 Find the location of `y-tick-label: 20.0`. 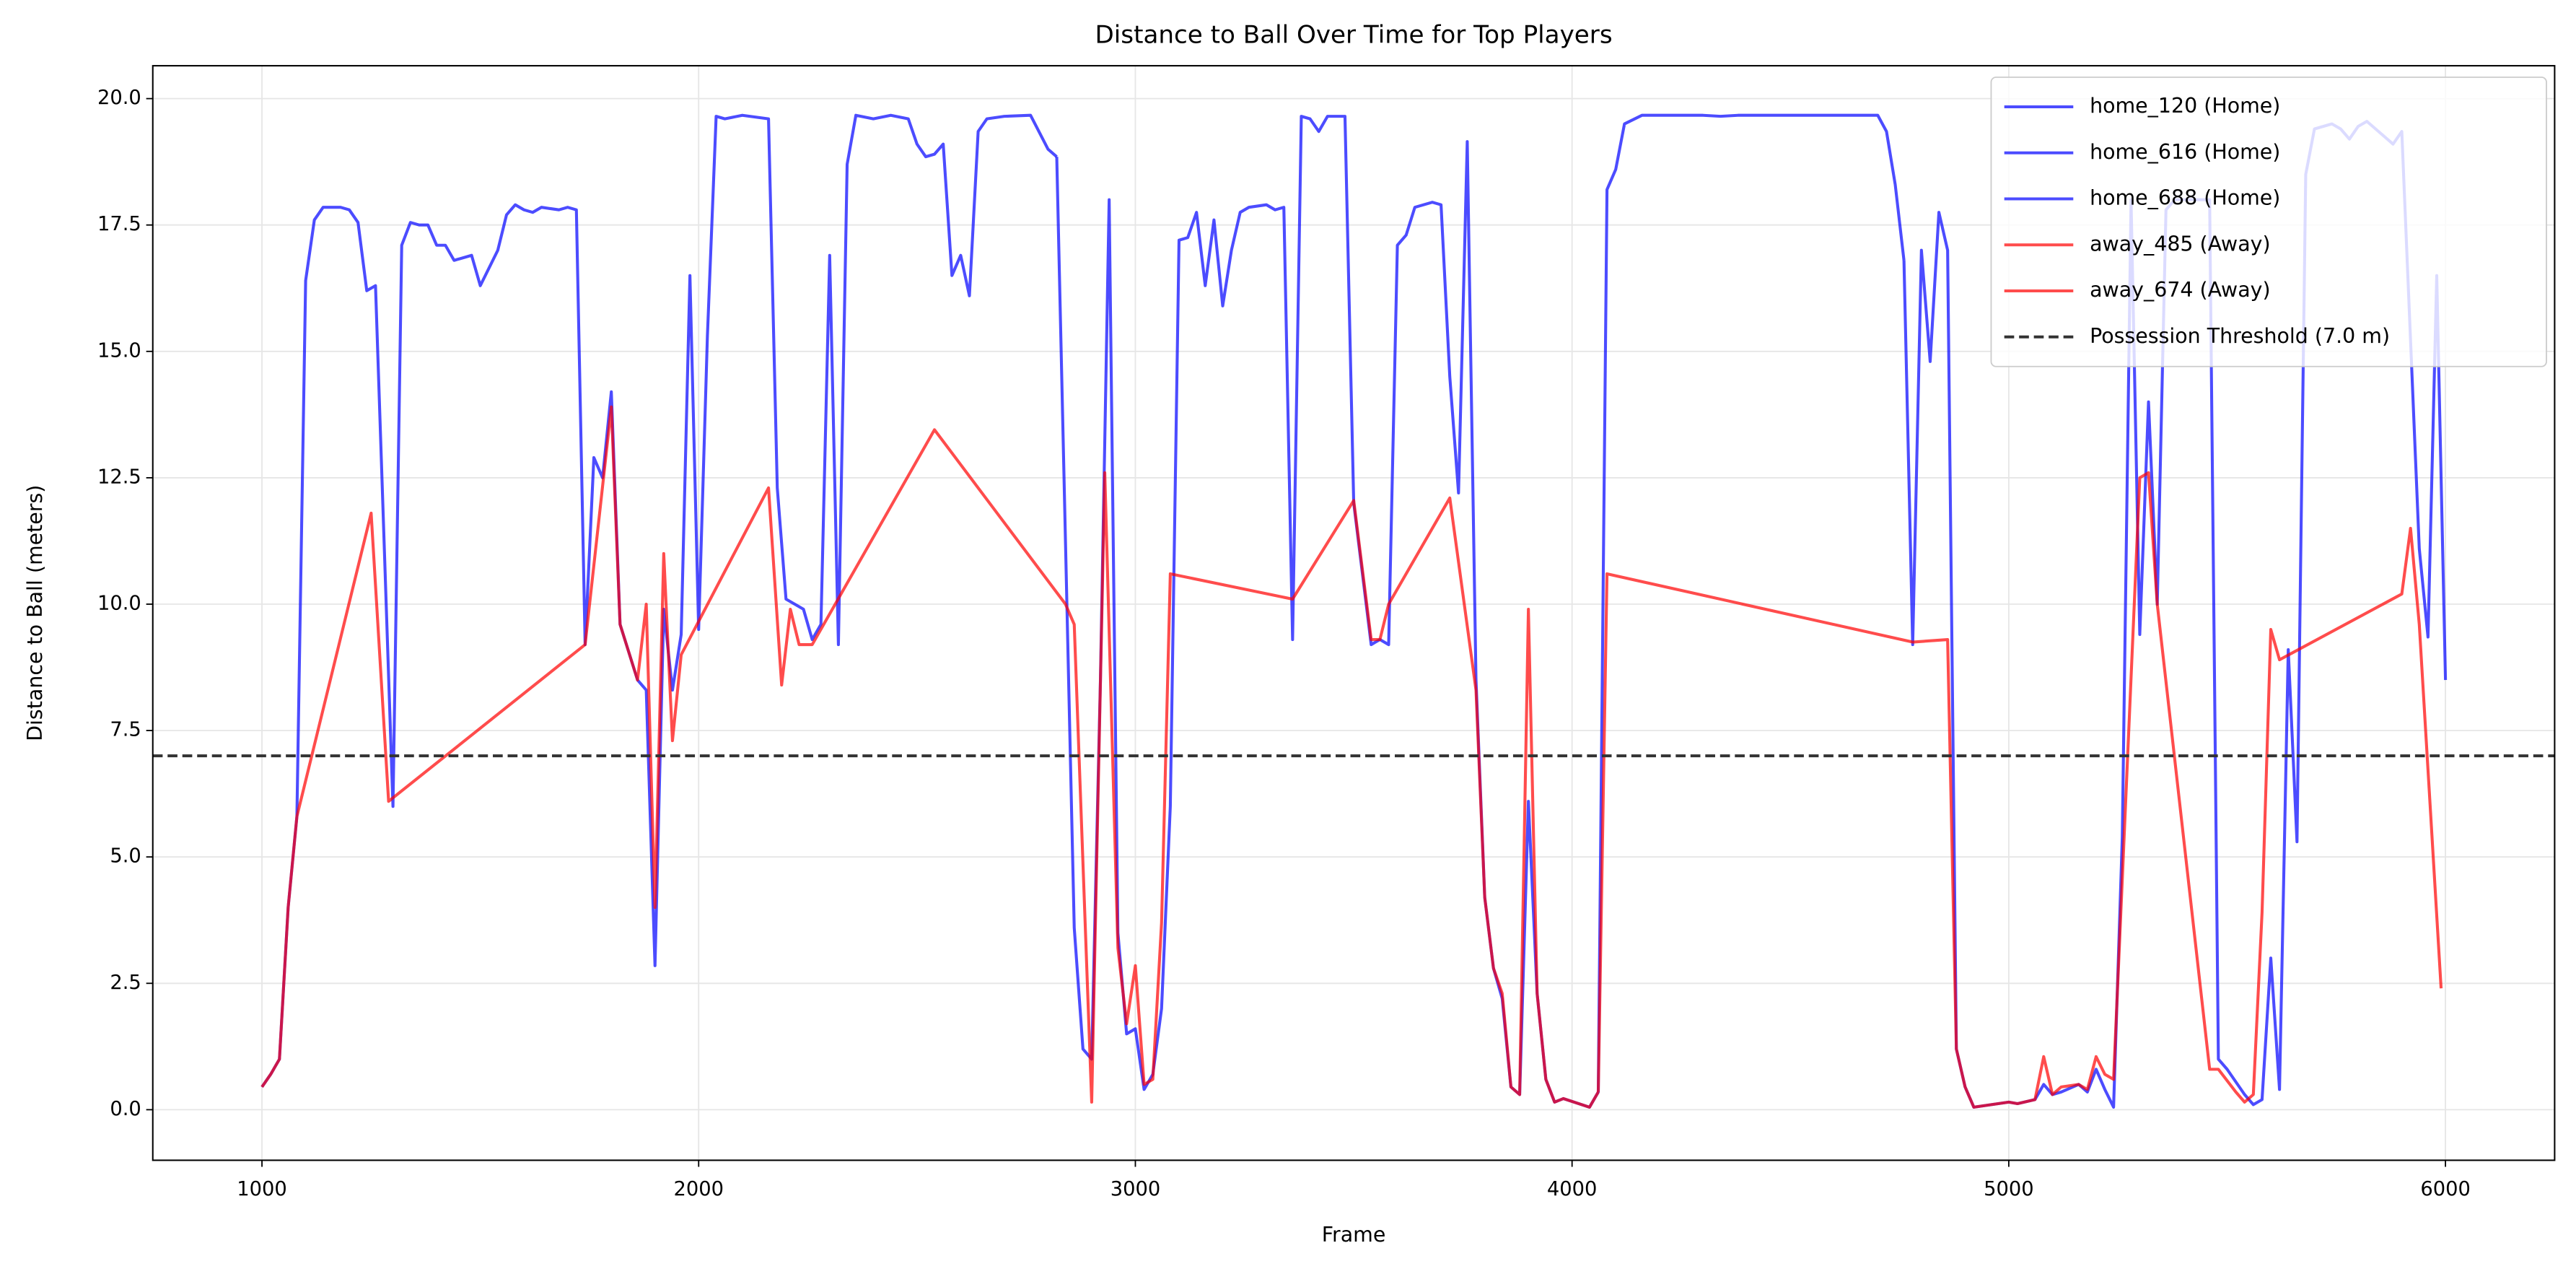

y-tick-label: 20.0 is located at coordinates (119, 98).